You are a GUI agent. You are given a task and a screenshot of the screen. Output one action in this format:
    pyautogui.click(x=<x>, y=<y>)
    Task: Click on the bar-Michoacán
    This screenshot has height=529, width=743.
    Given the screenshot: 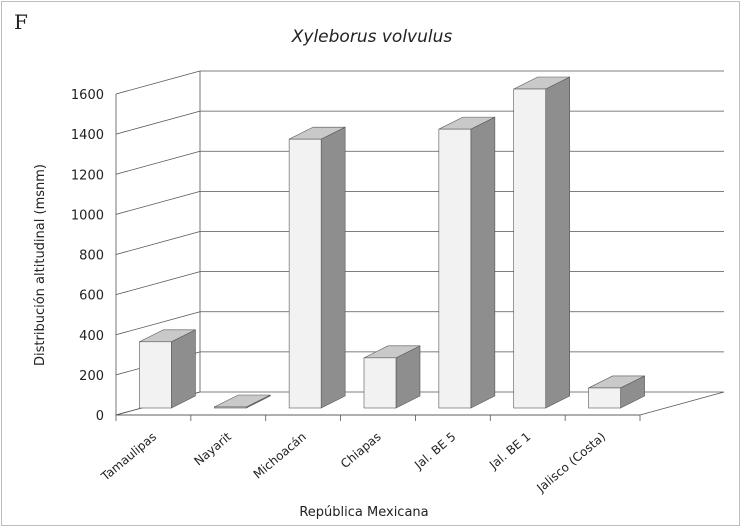 What is the action you would take?
    pyautogui.click(x=317, y=267)
    